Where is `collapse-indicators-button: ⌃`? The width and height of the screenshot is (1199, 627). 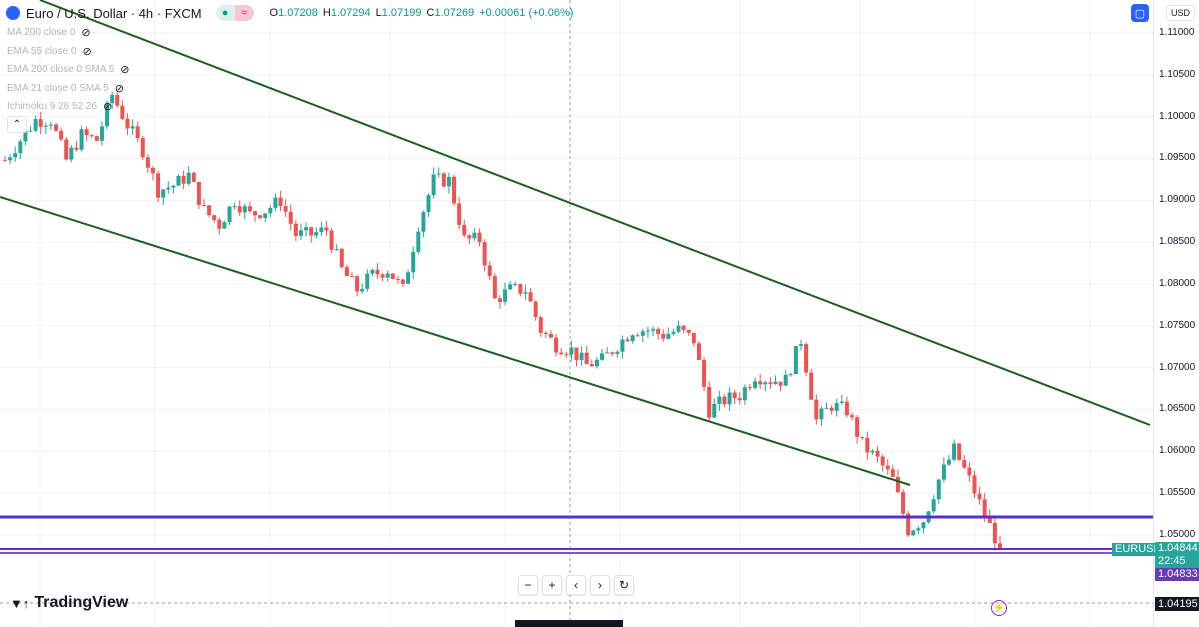 collapse-indicators-button: ⌃ is located at coordinates (17, 124).